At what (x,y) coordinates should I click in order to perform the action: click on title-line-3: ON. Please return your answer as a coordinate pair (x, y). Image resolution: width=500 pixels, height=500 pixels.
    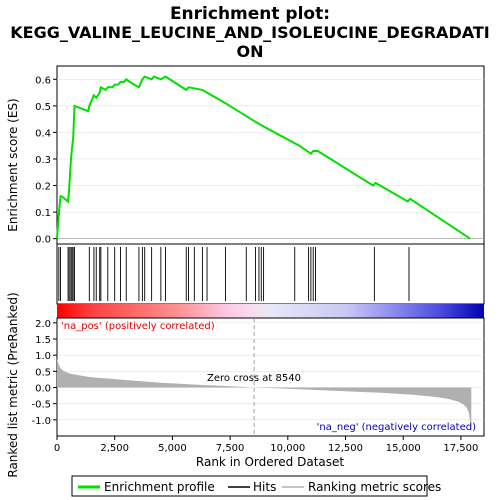
    Looking at the image, I should click on (250, 51).